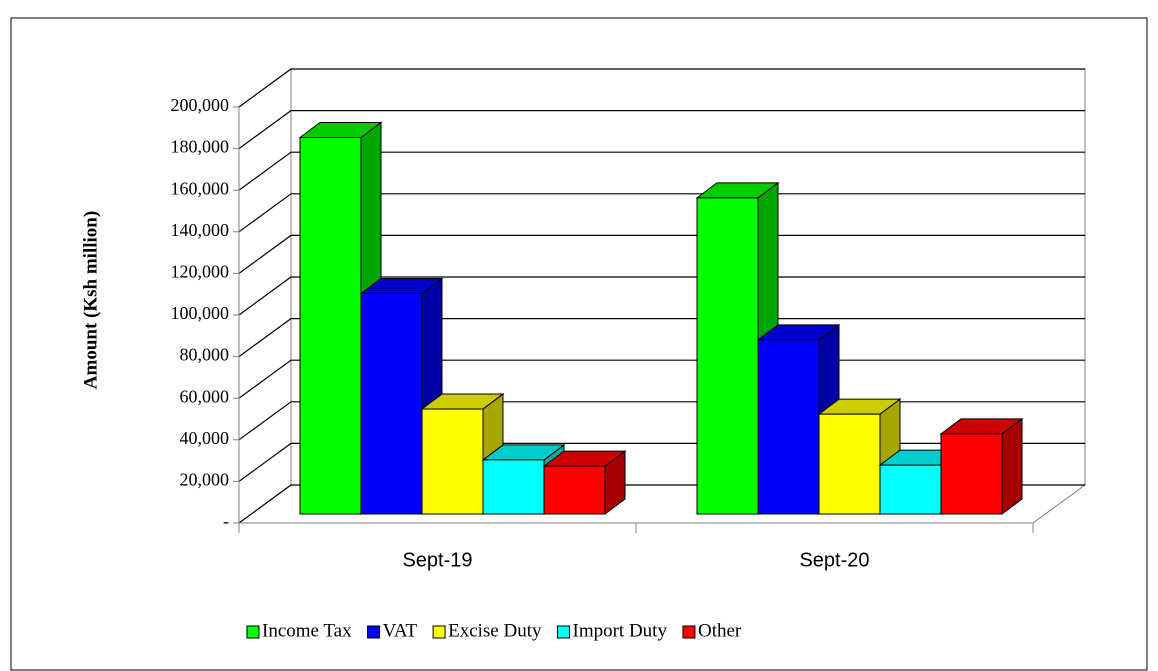  What do you see at coordinates (1012, 466) in the screenshot?
I see `bar-side` at bounding box center [1012, 466].